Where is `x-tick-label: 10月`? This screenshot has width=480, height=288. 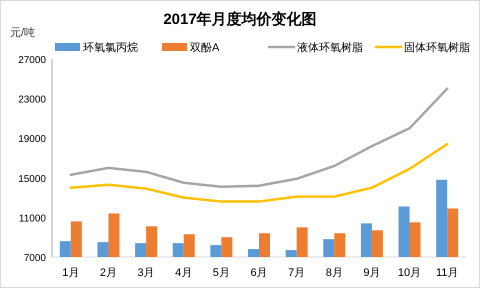
x-tick-label: 10月 is located at coordinates (410, 273).